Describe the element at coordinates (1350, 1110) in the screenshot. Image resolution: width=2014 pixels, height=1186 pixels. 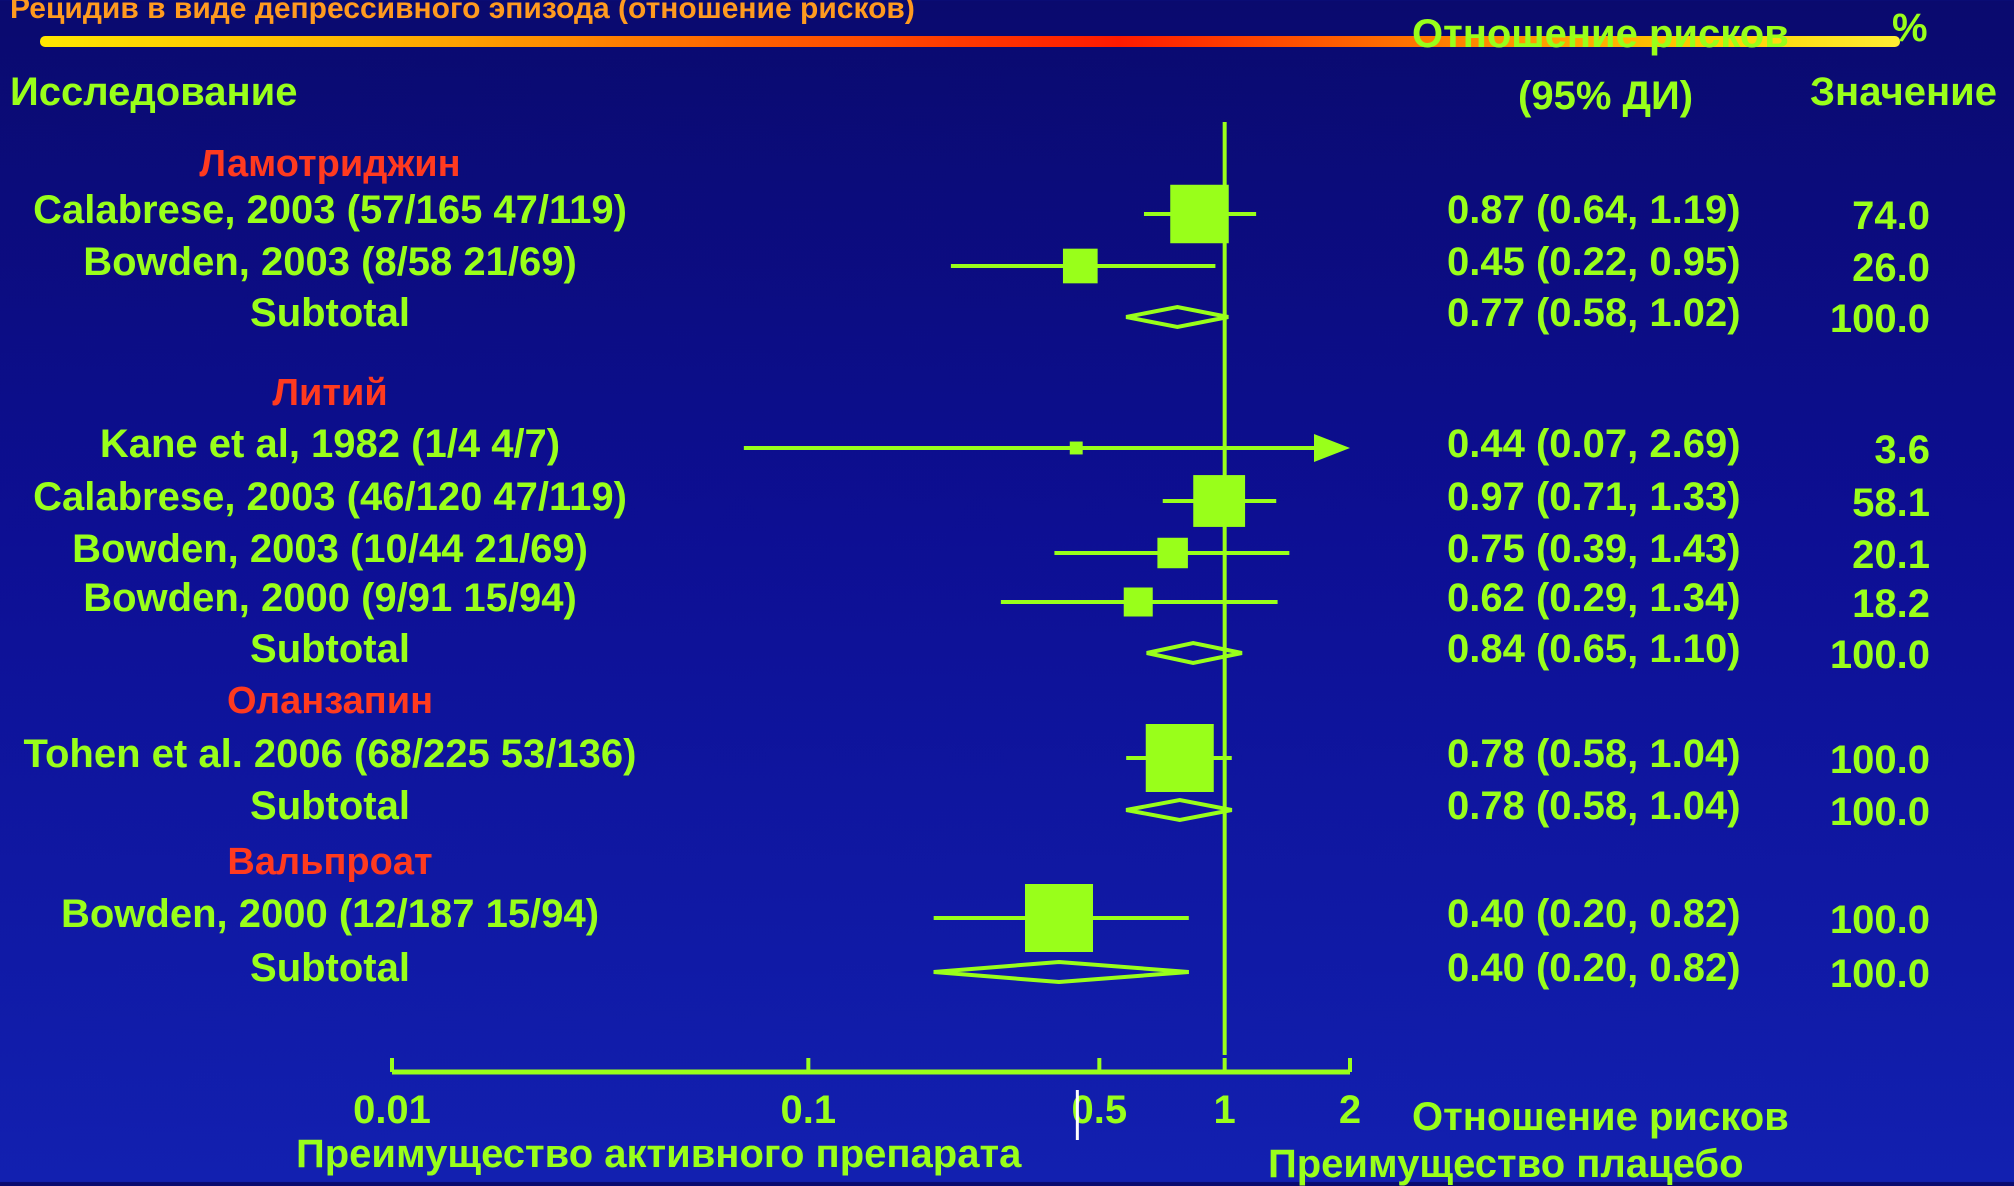
I see `x-tick-label: 2` at that location.